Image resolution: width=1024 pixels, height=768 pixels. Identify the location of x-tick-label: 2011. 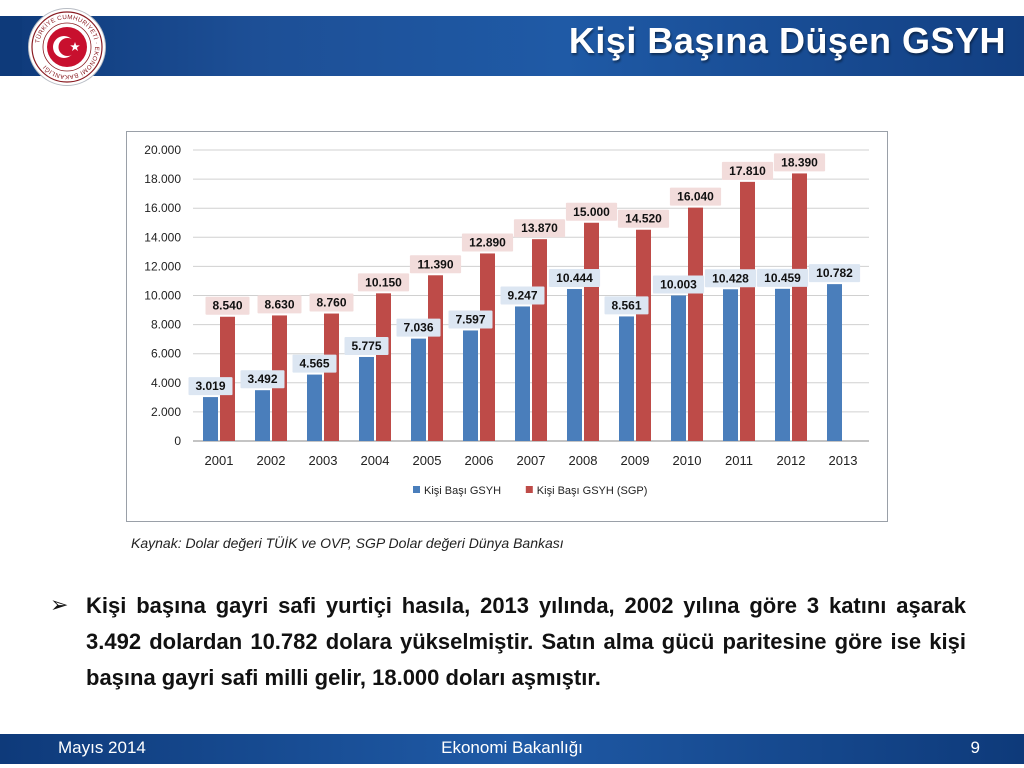
(739, 460).